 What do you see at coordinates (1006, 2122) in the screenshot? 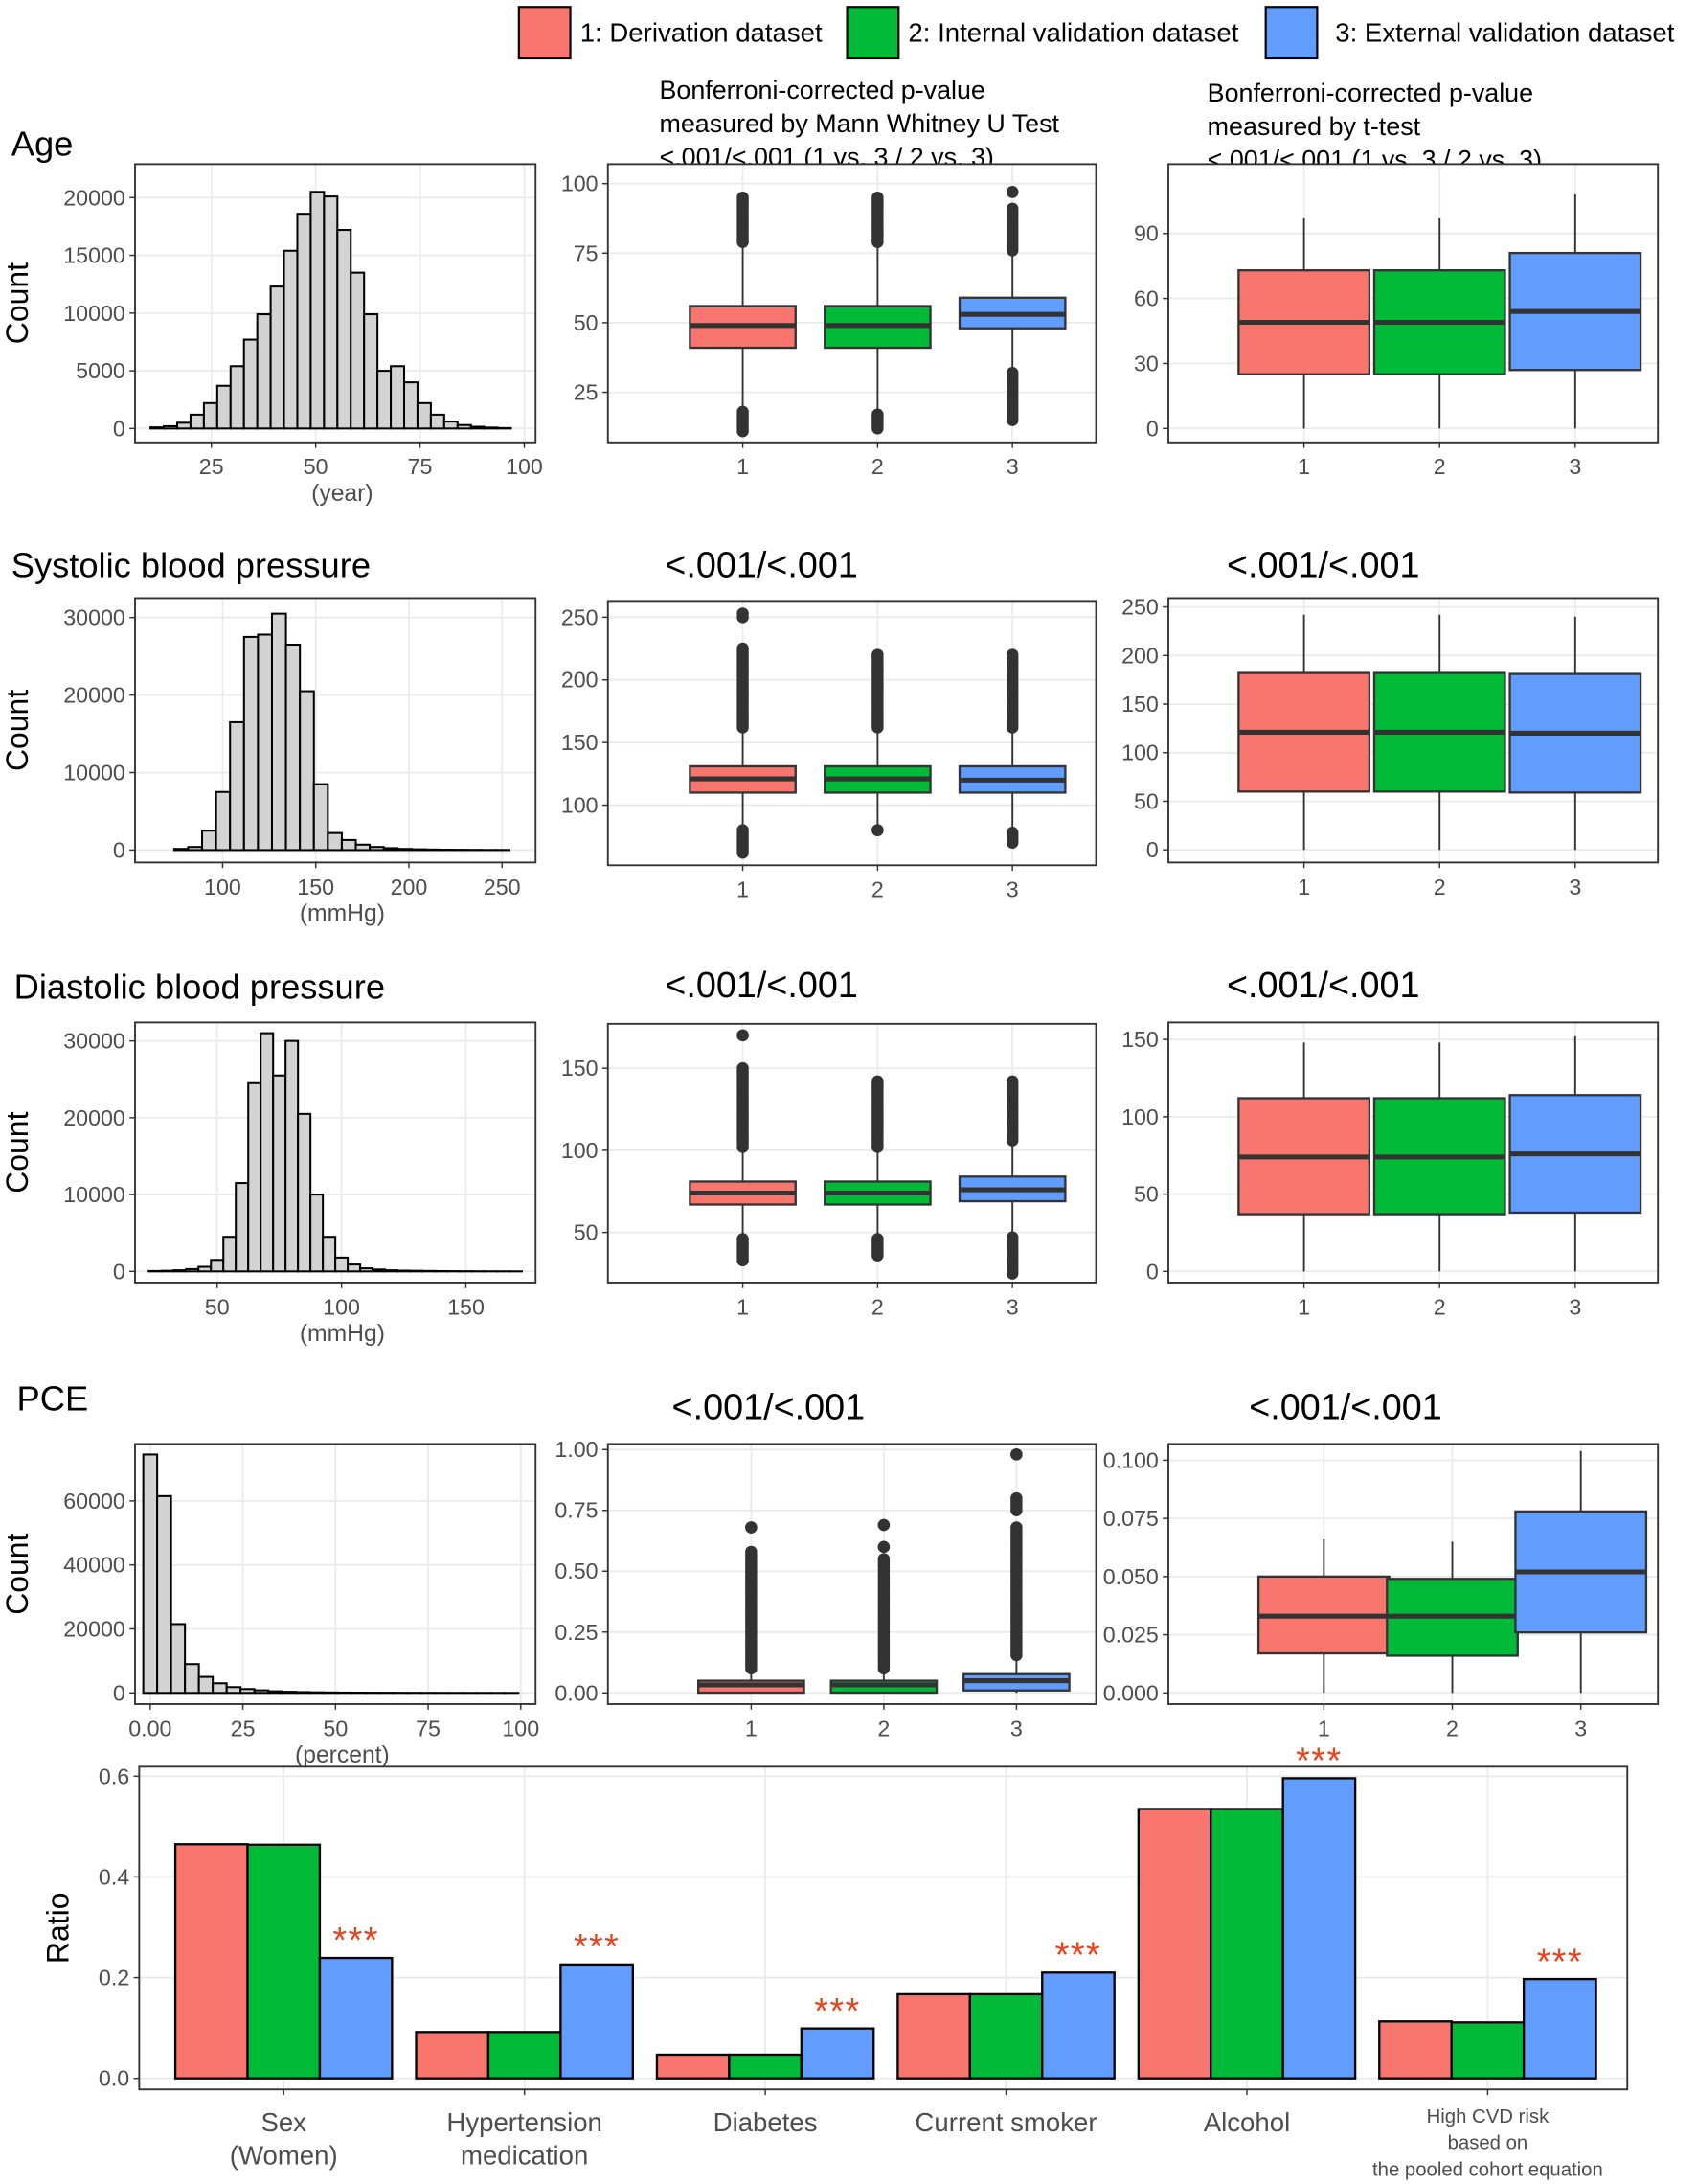
I see `x-category-label: Current smoker` at bounding box center [1006, 2122].